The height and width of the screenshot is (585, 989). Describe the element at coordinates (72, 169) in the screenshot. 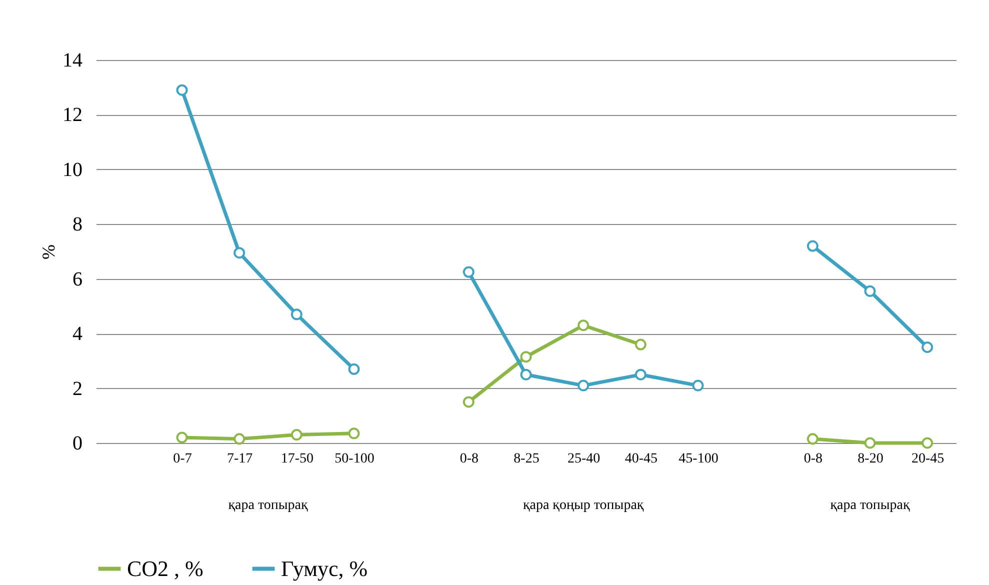

I see `y-tick-label: 10` at that location.